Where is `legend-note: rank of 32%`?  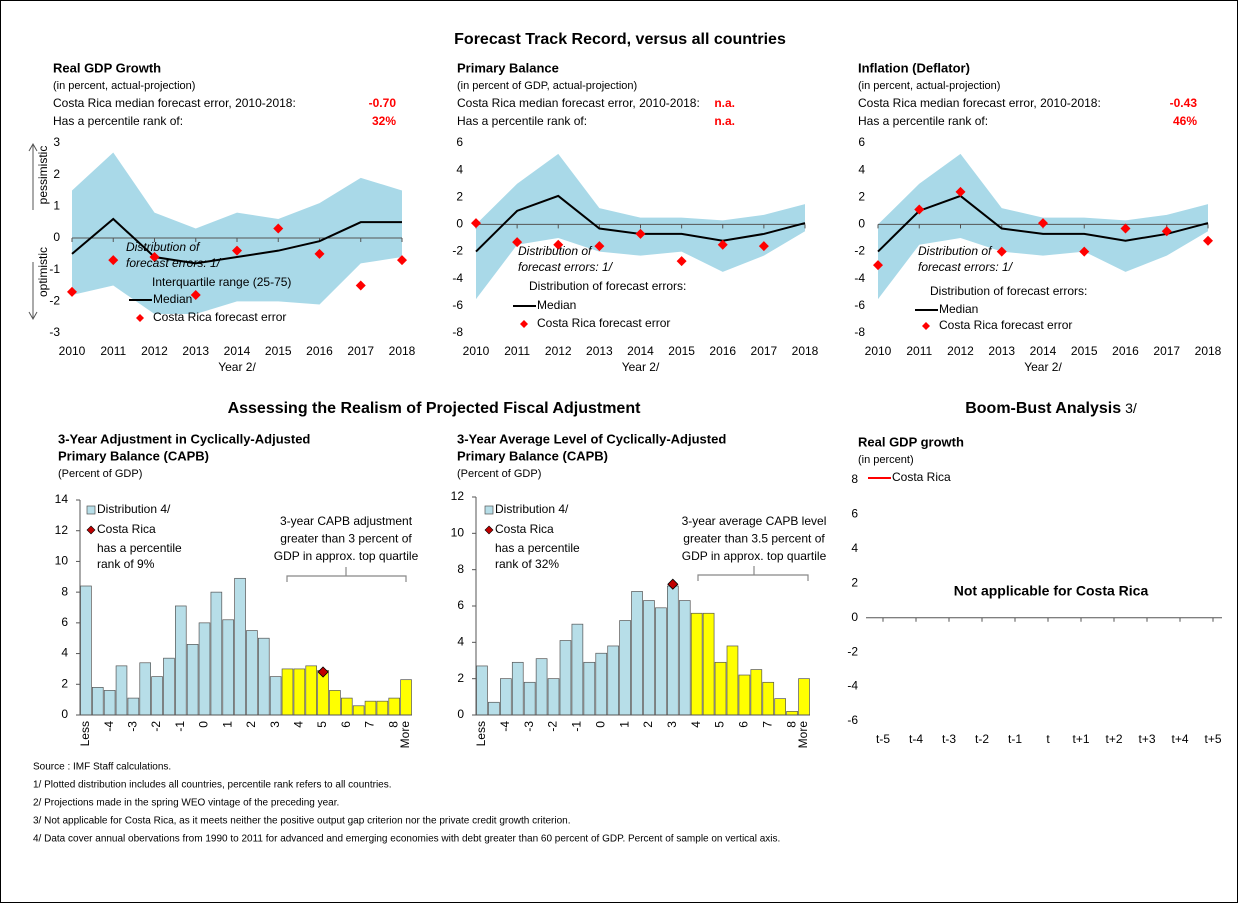 legend-note: rank of 32% is located at coordinates (527, 564).